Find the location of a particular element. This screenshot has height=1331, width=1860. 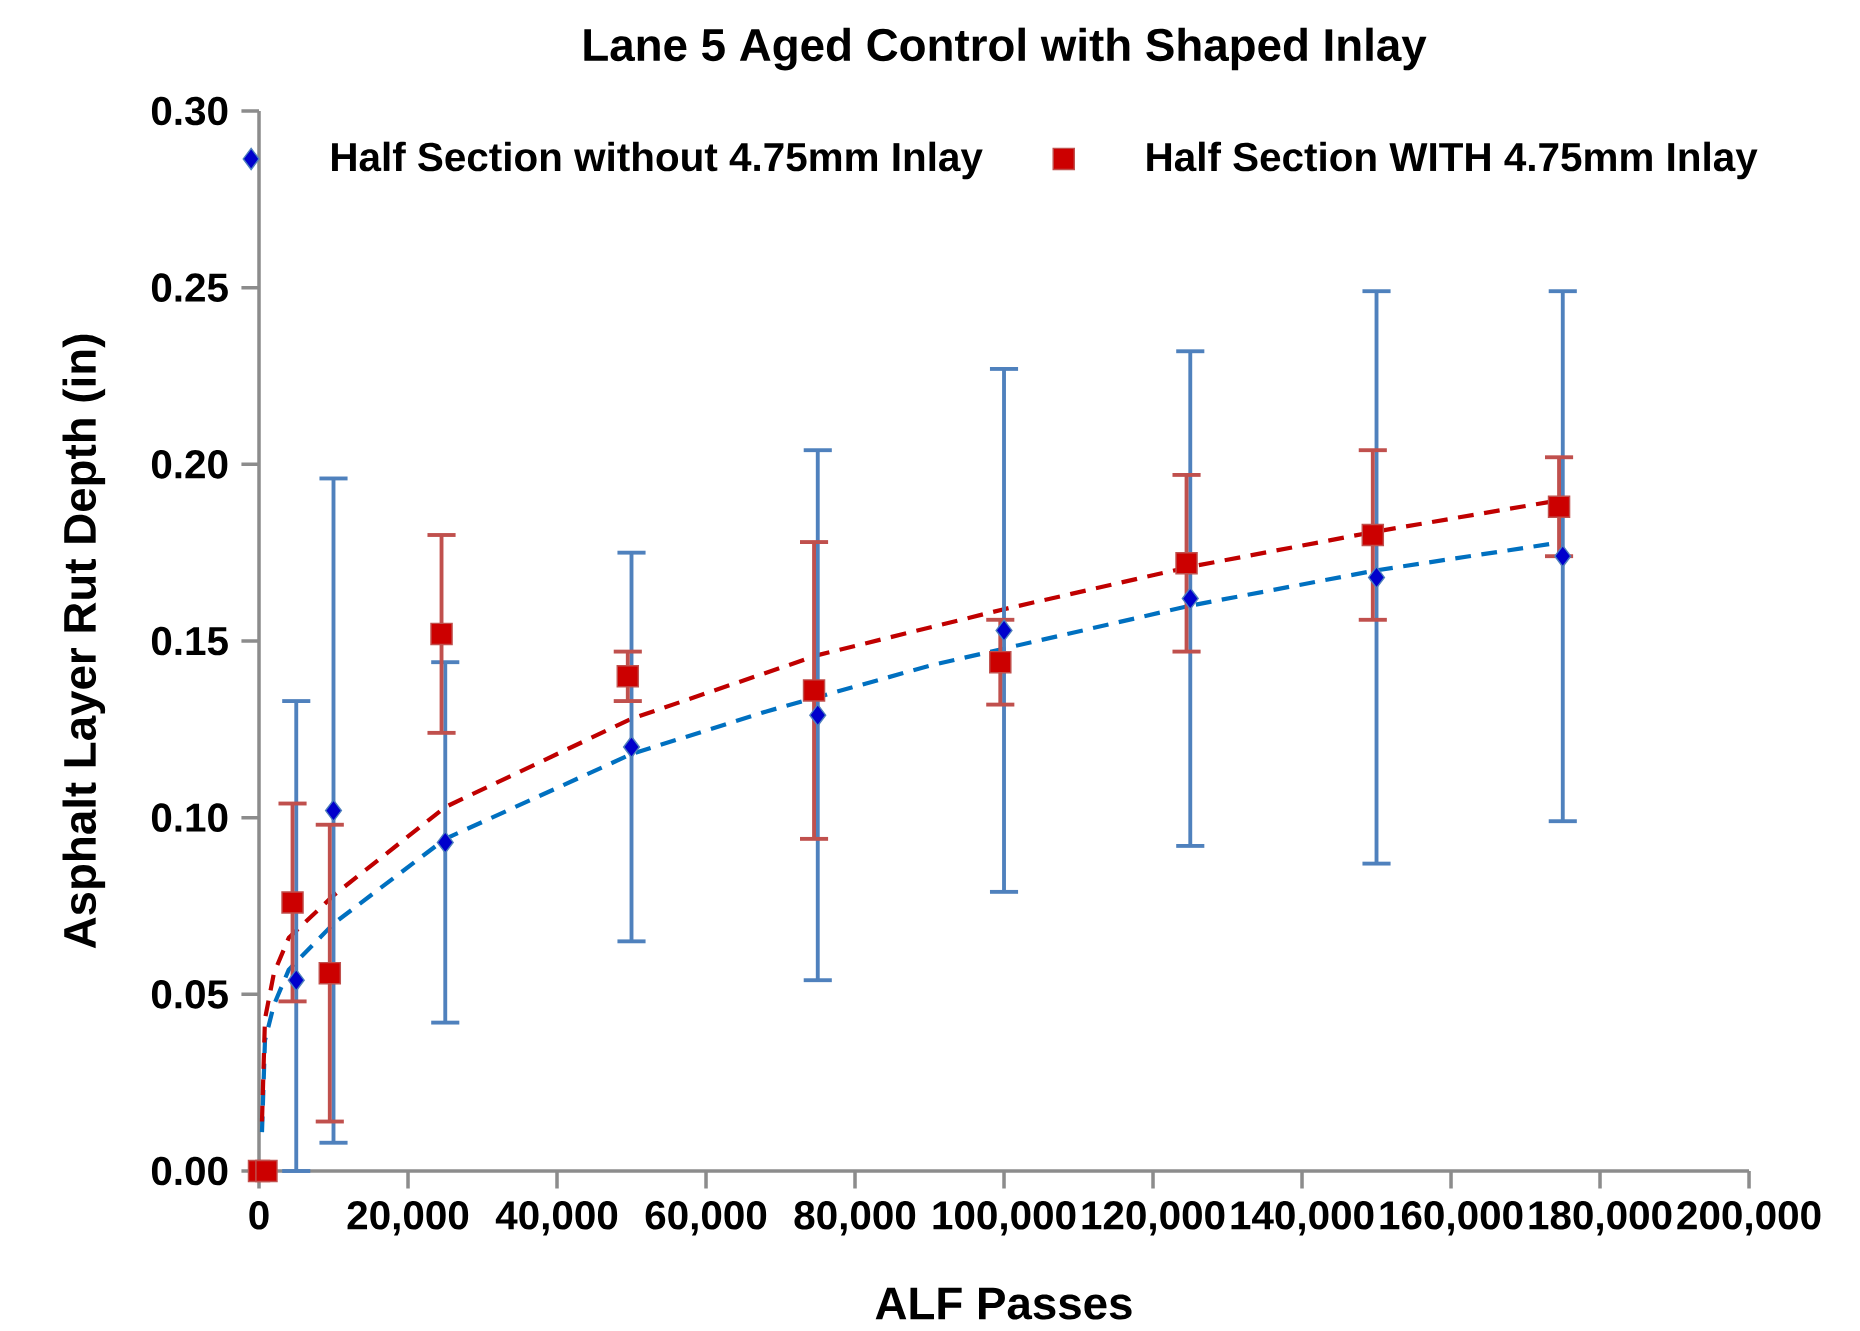

y-tick-label: 0.30 is located at coordinates (189, 111).